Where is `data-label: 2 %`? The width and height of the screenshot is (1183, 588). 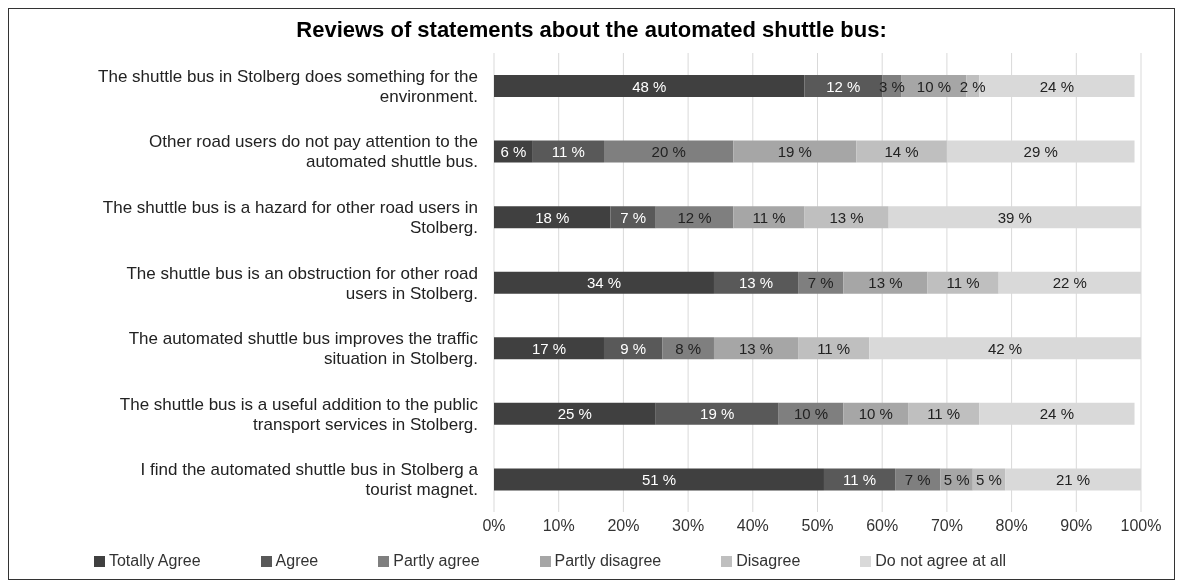
data-label: 2 % is located at coordinates (972, 86).